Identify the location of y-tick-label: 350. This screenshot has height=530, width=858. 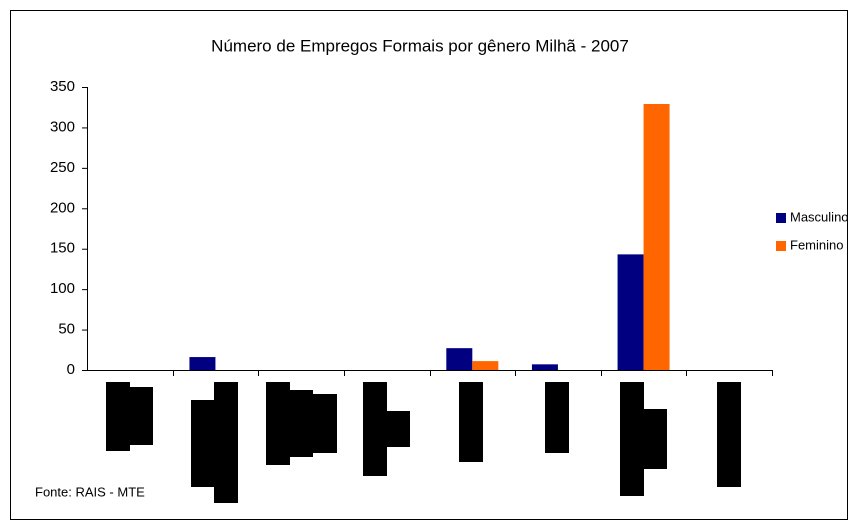
(62, 86).